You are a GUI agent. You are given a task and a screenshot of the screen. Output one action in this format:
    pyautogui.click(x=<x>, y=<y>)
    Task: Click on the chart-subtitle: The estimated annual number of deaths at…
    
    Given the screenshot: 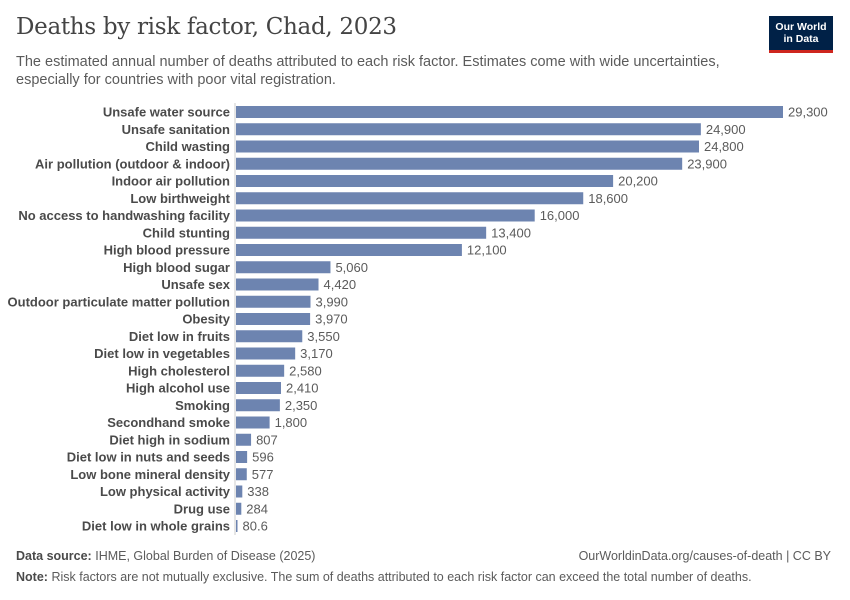 What is the action you would take?
    pyautogui.click(x=368, y=71)
    